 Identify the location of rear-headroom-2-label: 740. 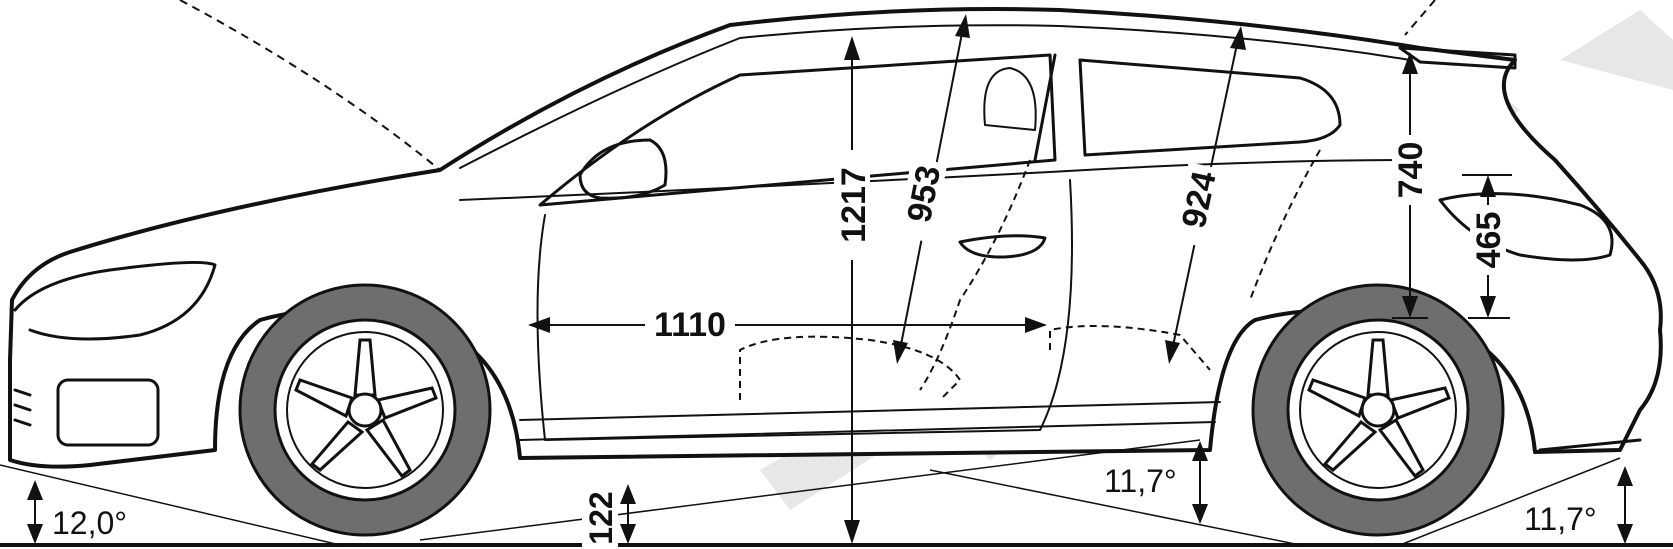
(1411, 170).